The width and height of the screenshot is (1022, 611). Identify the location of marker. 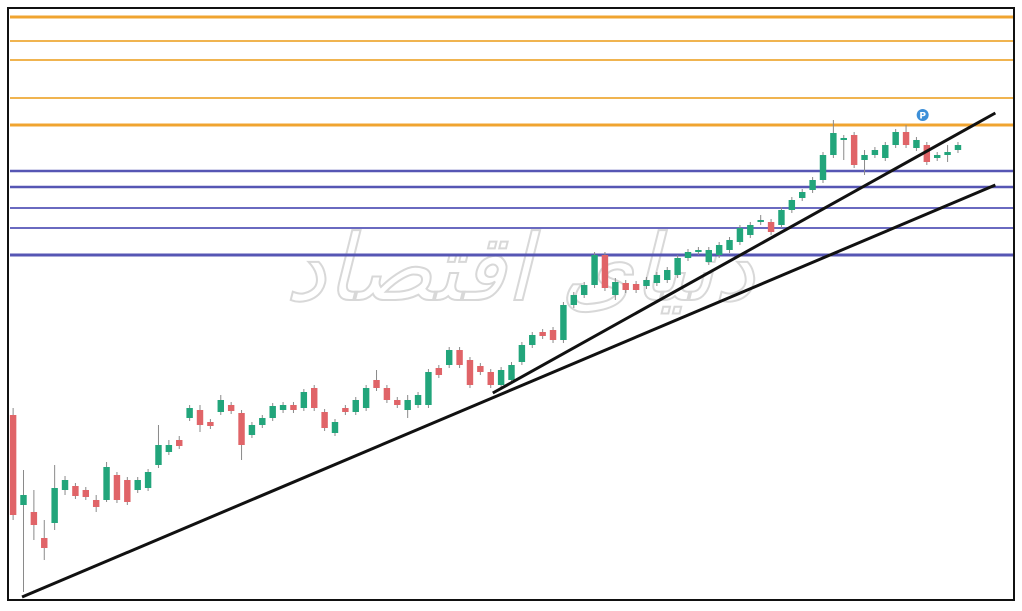
(922, 115).